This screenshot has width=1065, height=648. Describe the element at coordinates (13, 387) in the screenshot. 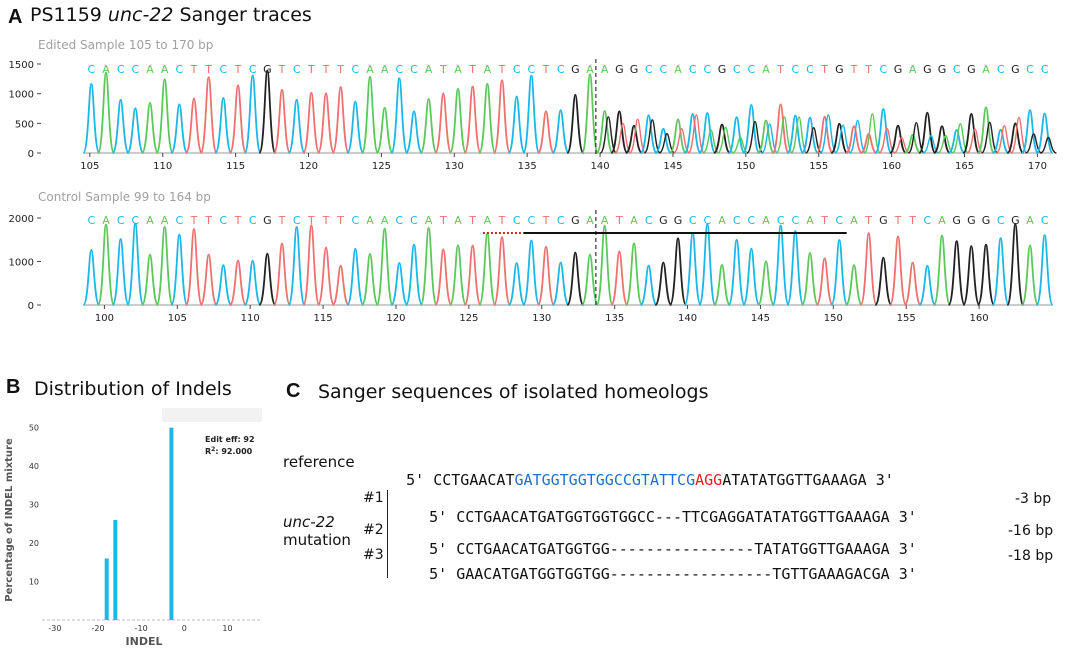

I see `panel-b-letter: B` at that location.